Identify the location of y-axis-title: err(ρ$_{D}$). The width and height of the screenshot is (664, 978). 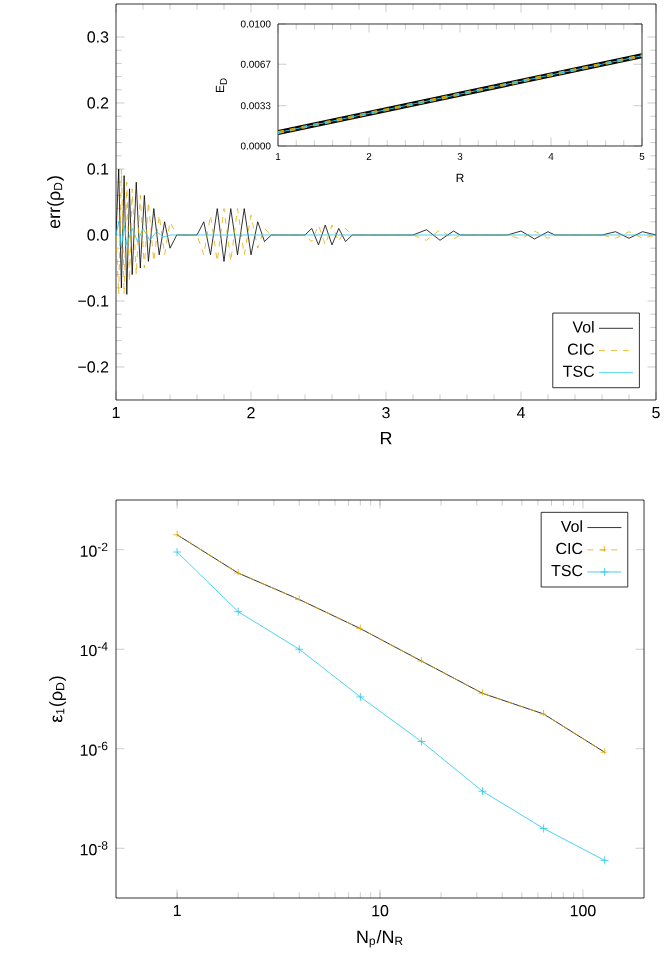
(55, 202).